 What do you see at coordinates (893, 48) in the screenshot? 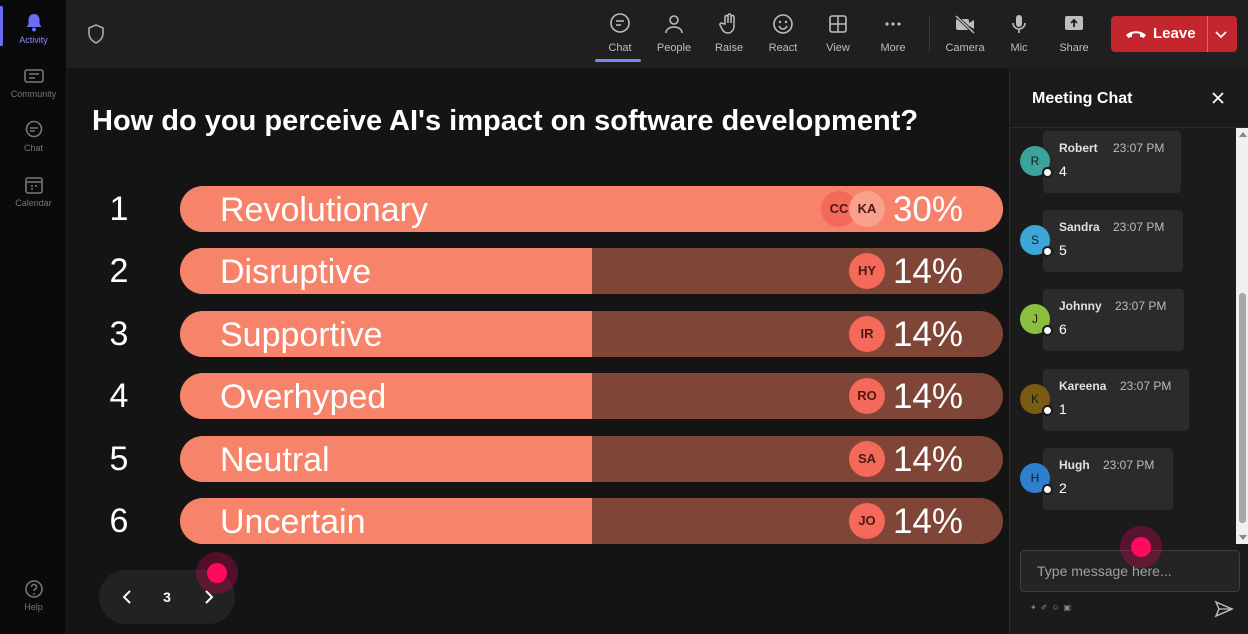
I see `toolbar-button-label: More` at bounding box center [893, 48].